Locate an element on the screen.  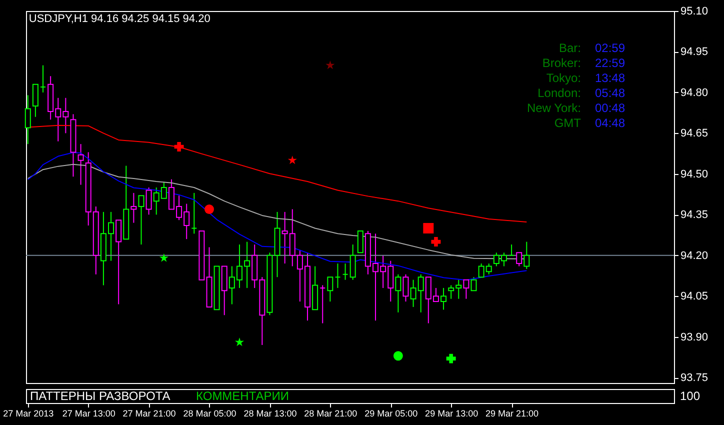
annotation: Bar: is located at coordinates (569, 48).